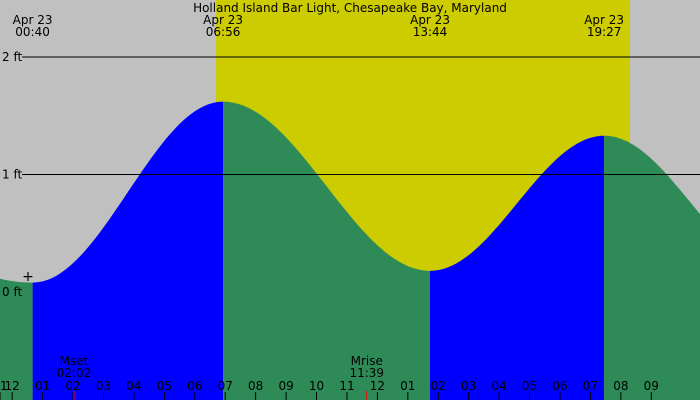 This screenshot has height=400, width=700. I want to click on y-tick-label: 1 ft, so click(12, 175).